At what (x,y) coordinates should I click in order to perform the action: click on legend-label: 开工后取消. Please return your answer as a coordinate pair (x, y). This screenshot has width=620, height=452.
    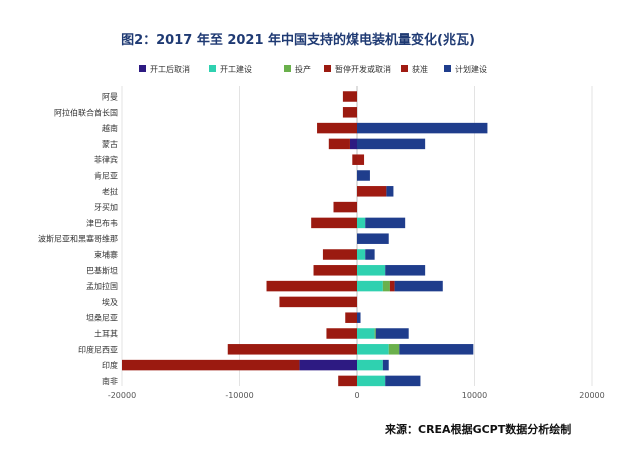
    Looking at the image, I should click on (170, 69).